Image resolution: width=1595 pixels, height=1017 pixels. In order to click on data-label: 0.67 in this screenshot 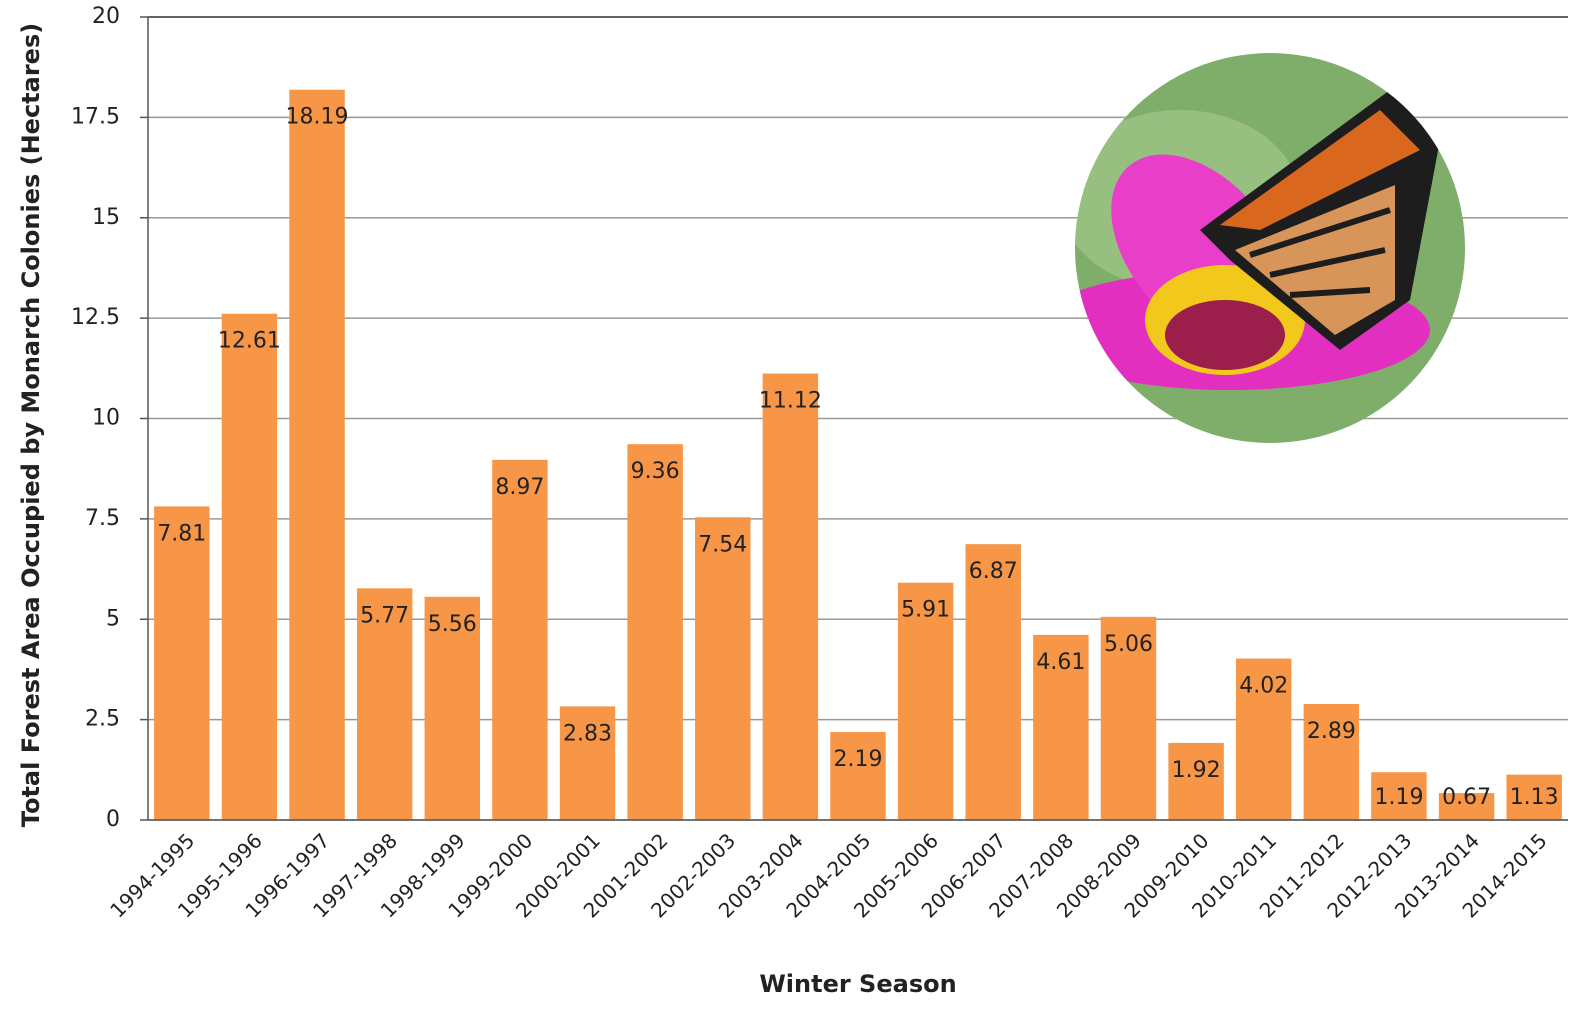, I will do `click(1466, 797)`.